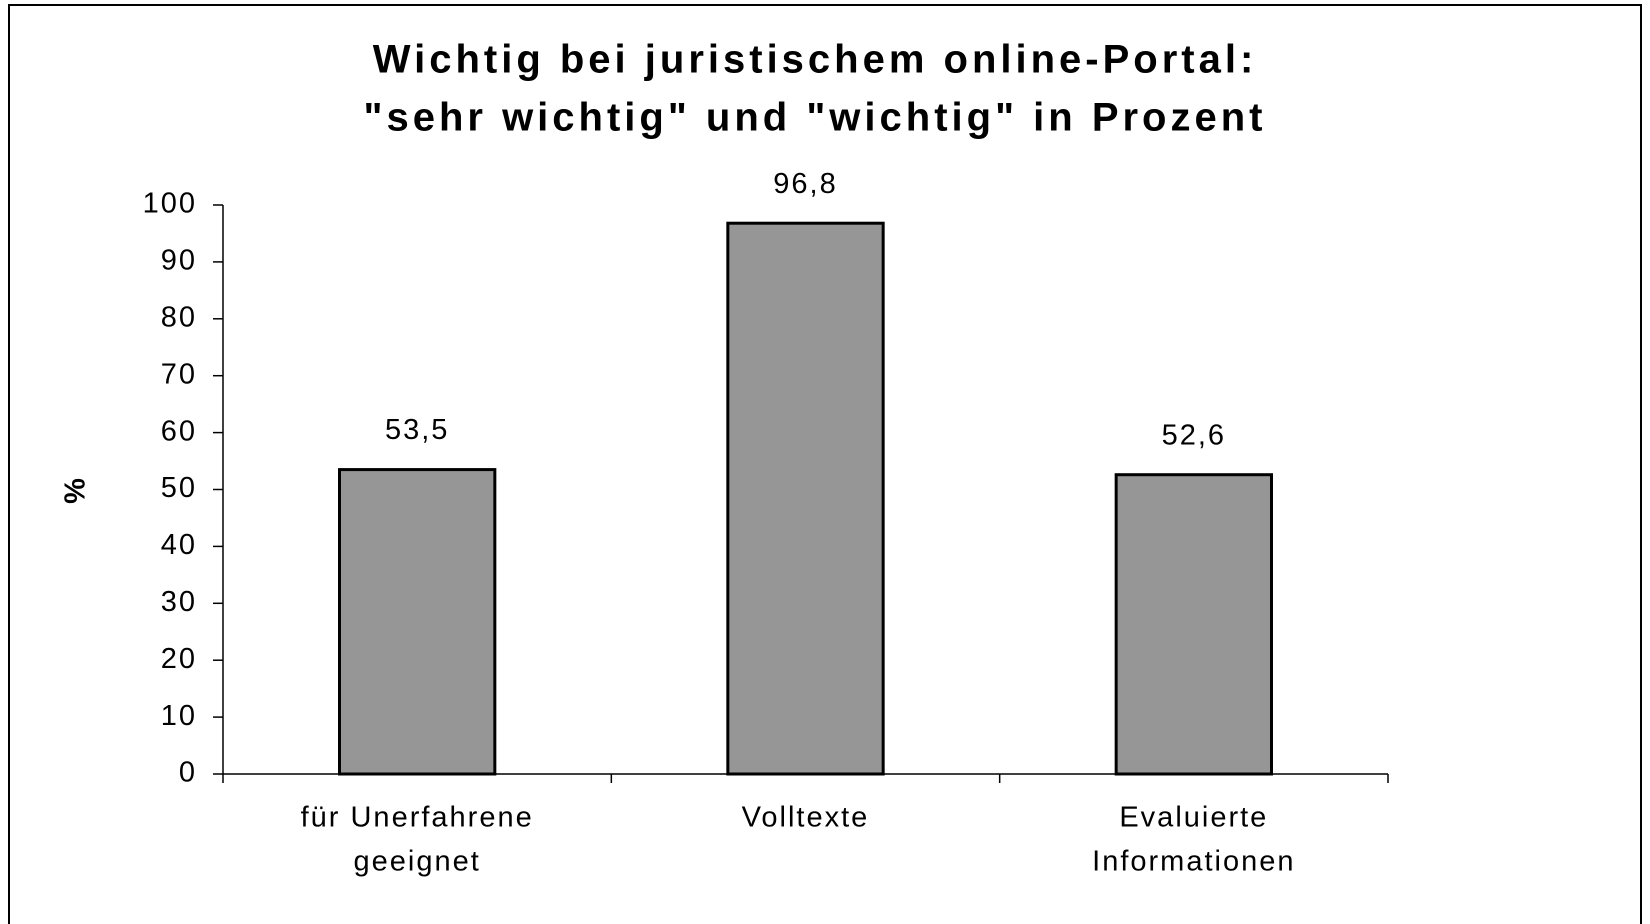  What do you see at coordinates (179, 431) in the screenshot?
I see `y-tick-label: 60` at bounding box center [179, 431].